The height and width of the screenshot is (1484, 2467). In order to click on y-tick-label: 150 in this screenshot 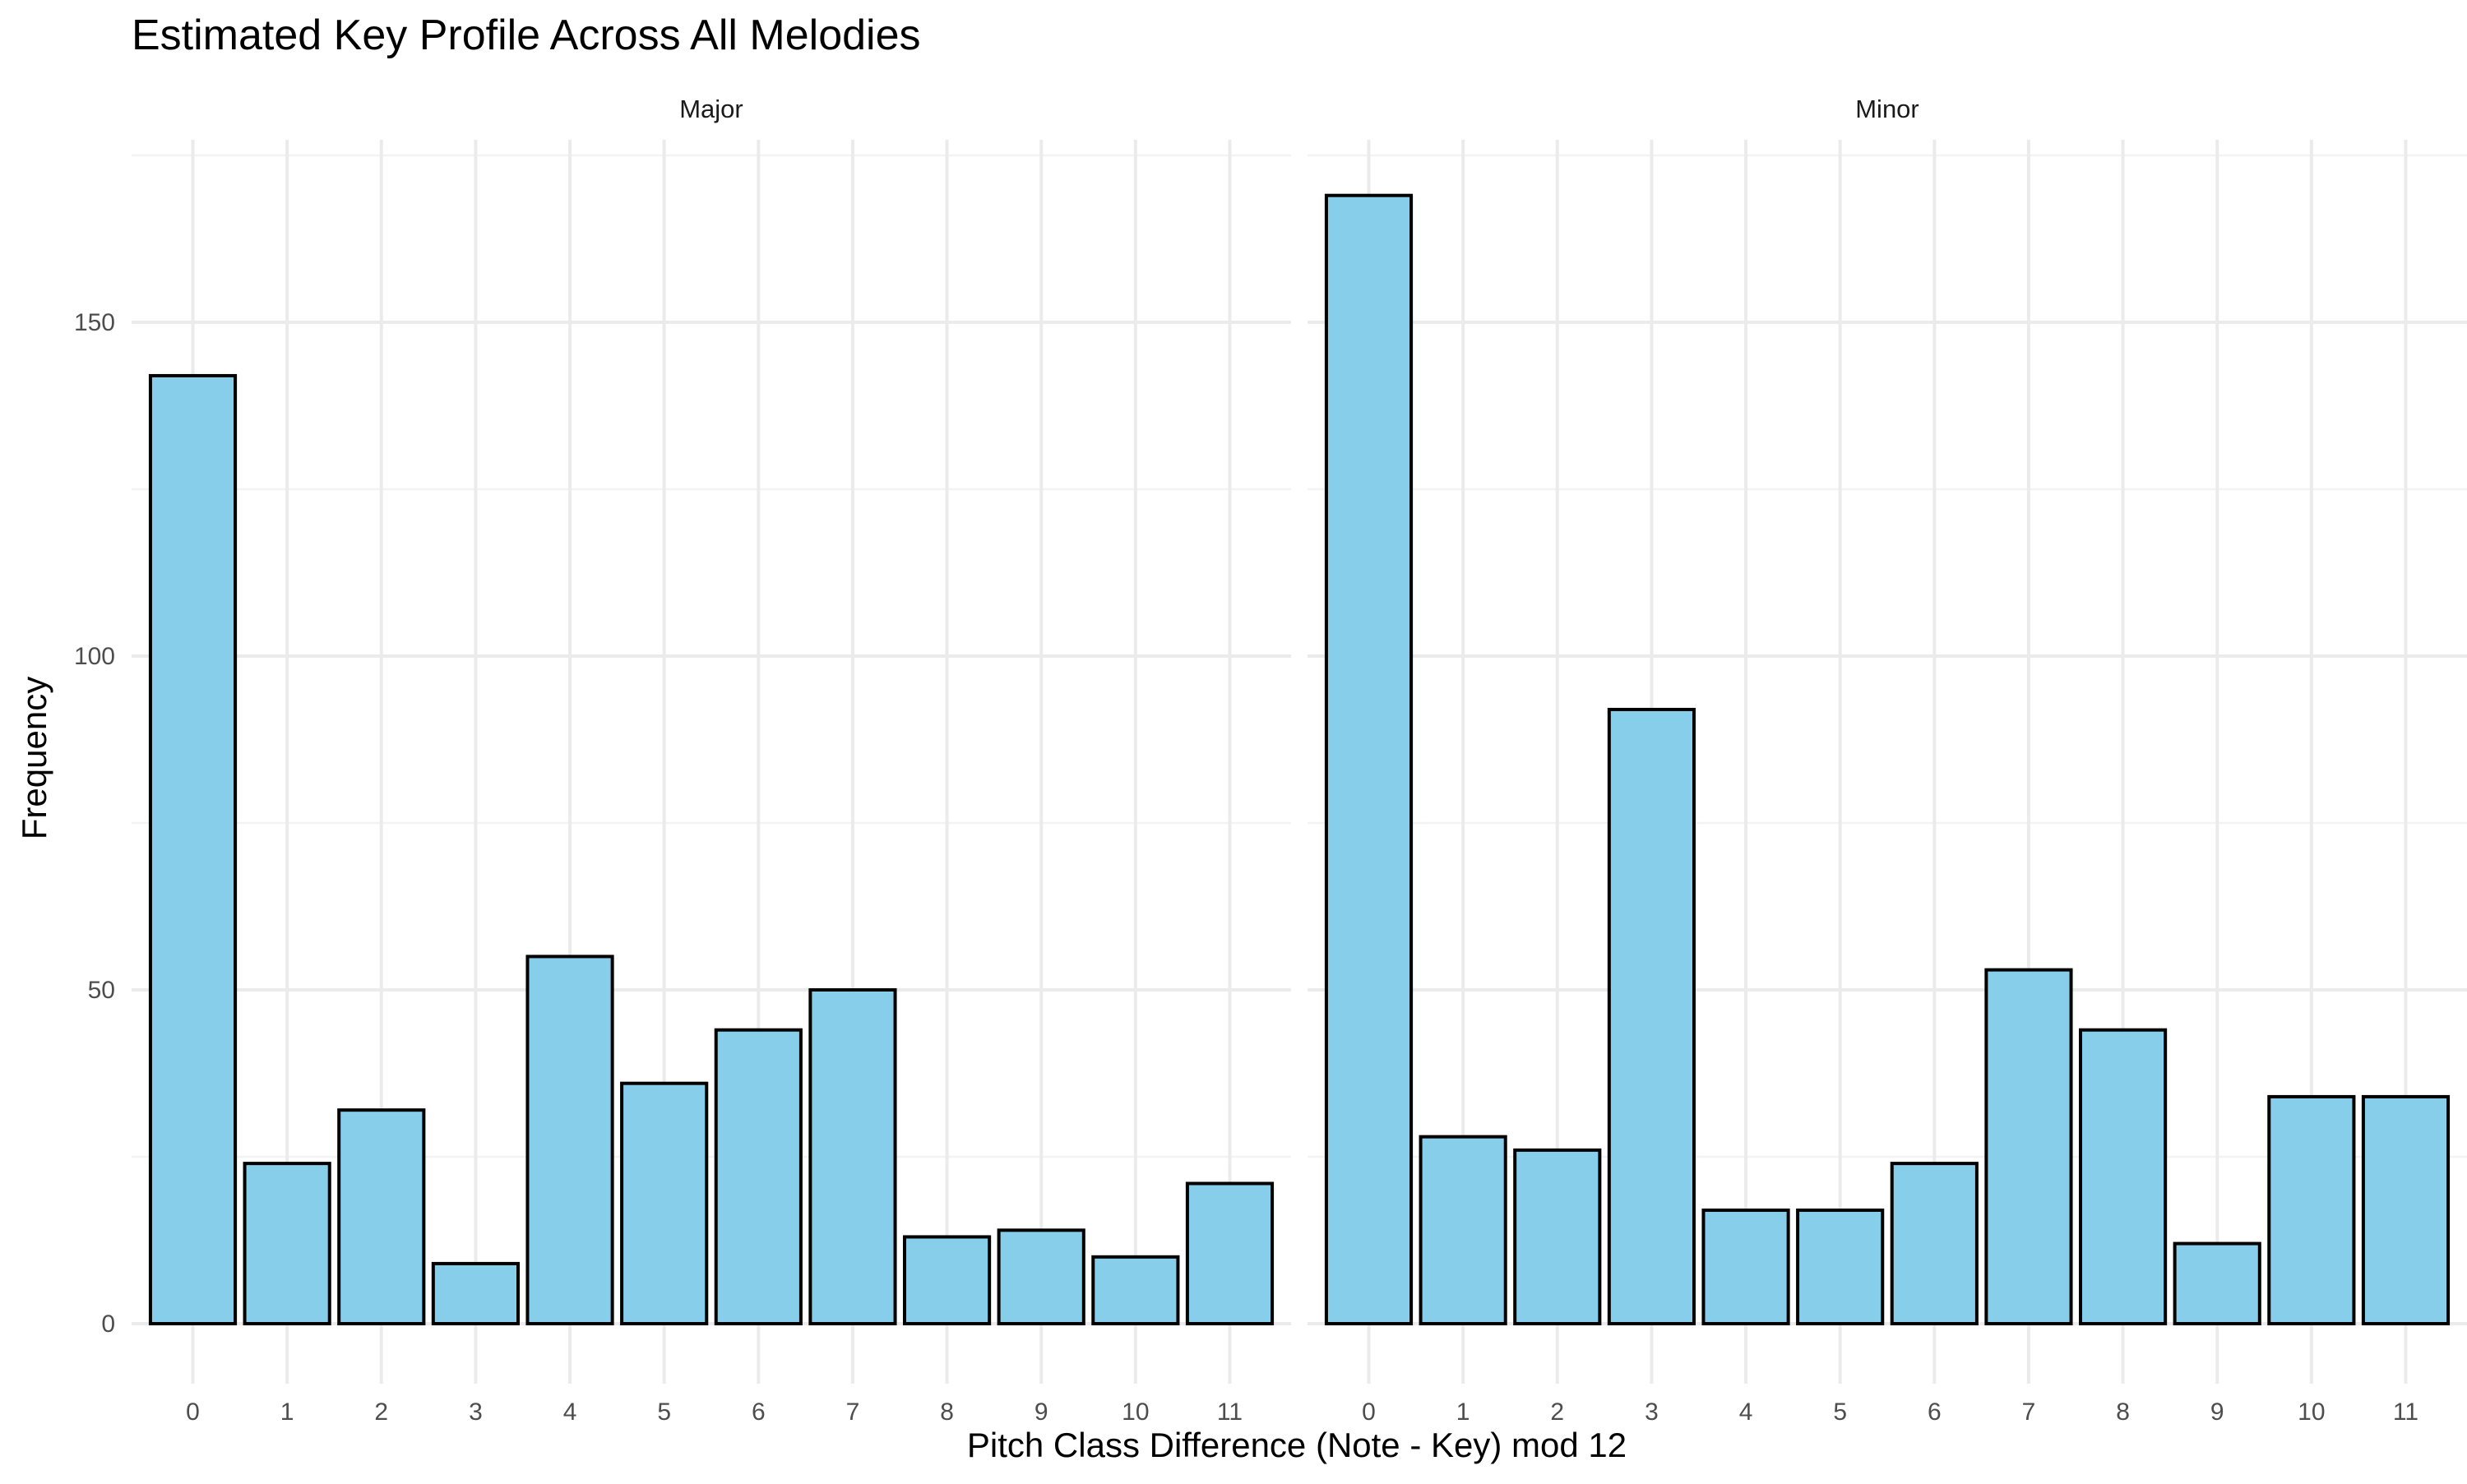, I will do `click(94, 323)`.